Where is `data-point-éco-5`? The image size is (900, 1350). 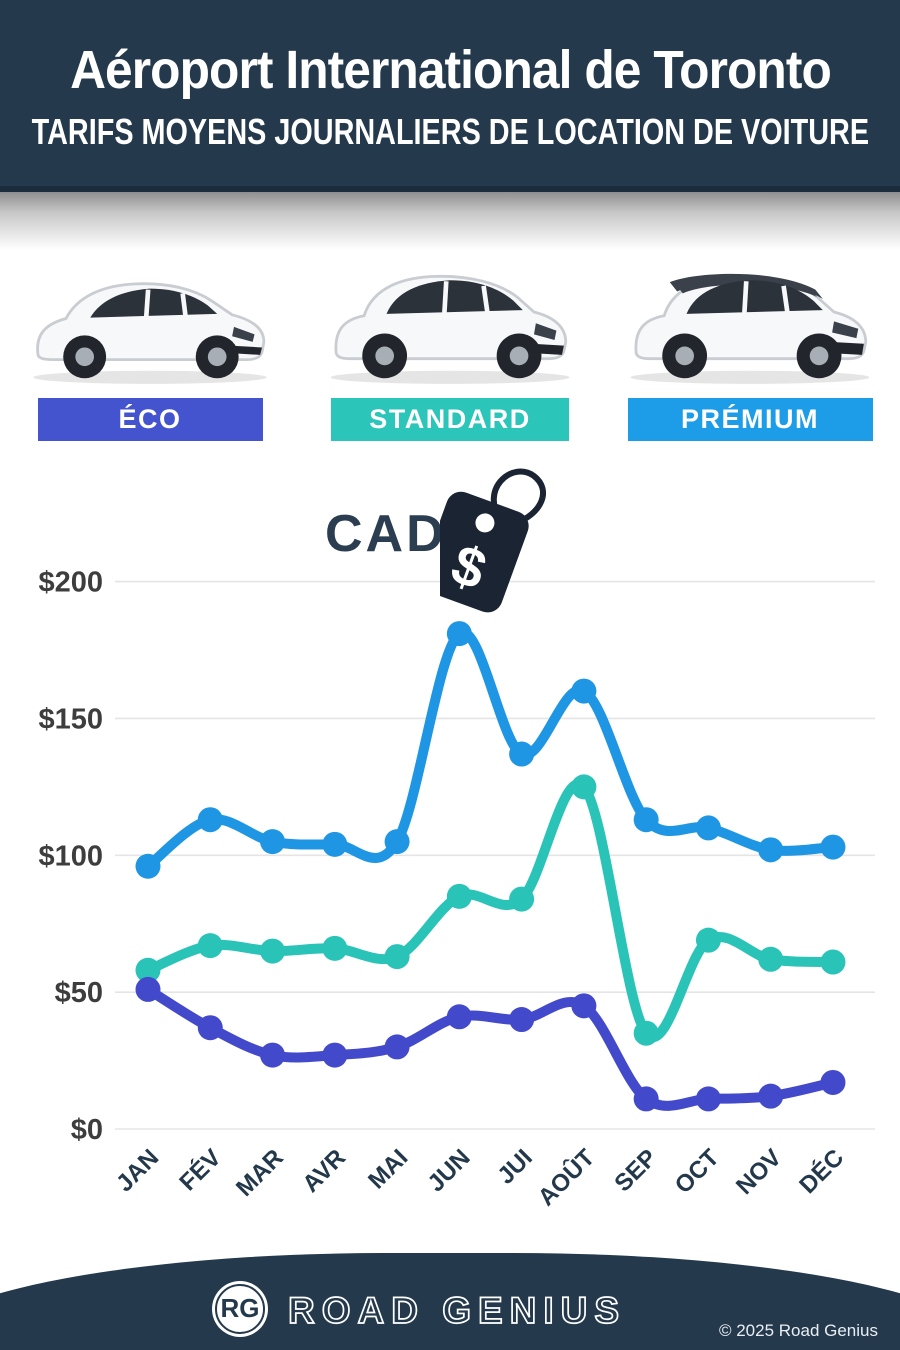 data-point-éco-5 is located at coordinates (459, 1017).